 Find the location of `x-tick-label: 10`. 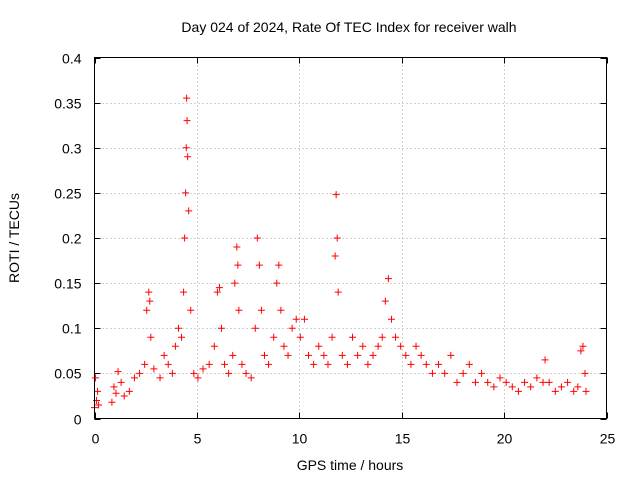

x-tick-label: 10 is located at coordinates (300, 439).